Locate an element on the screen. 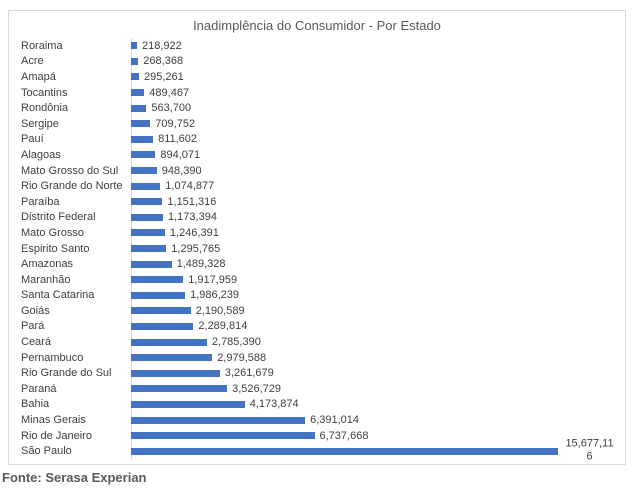  value-label: 6,737,668 is located at coordinates (344, 435).